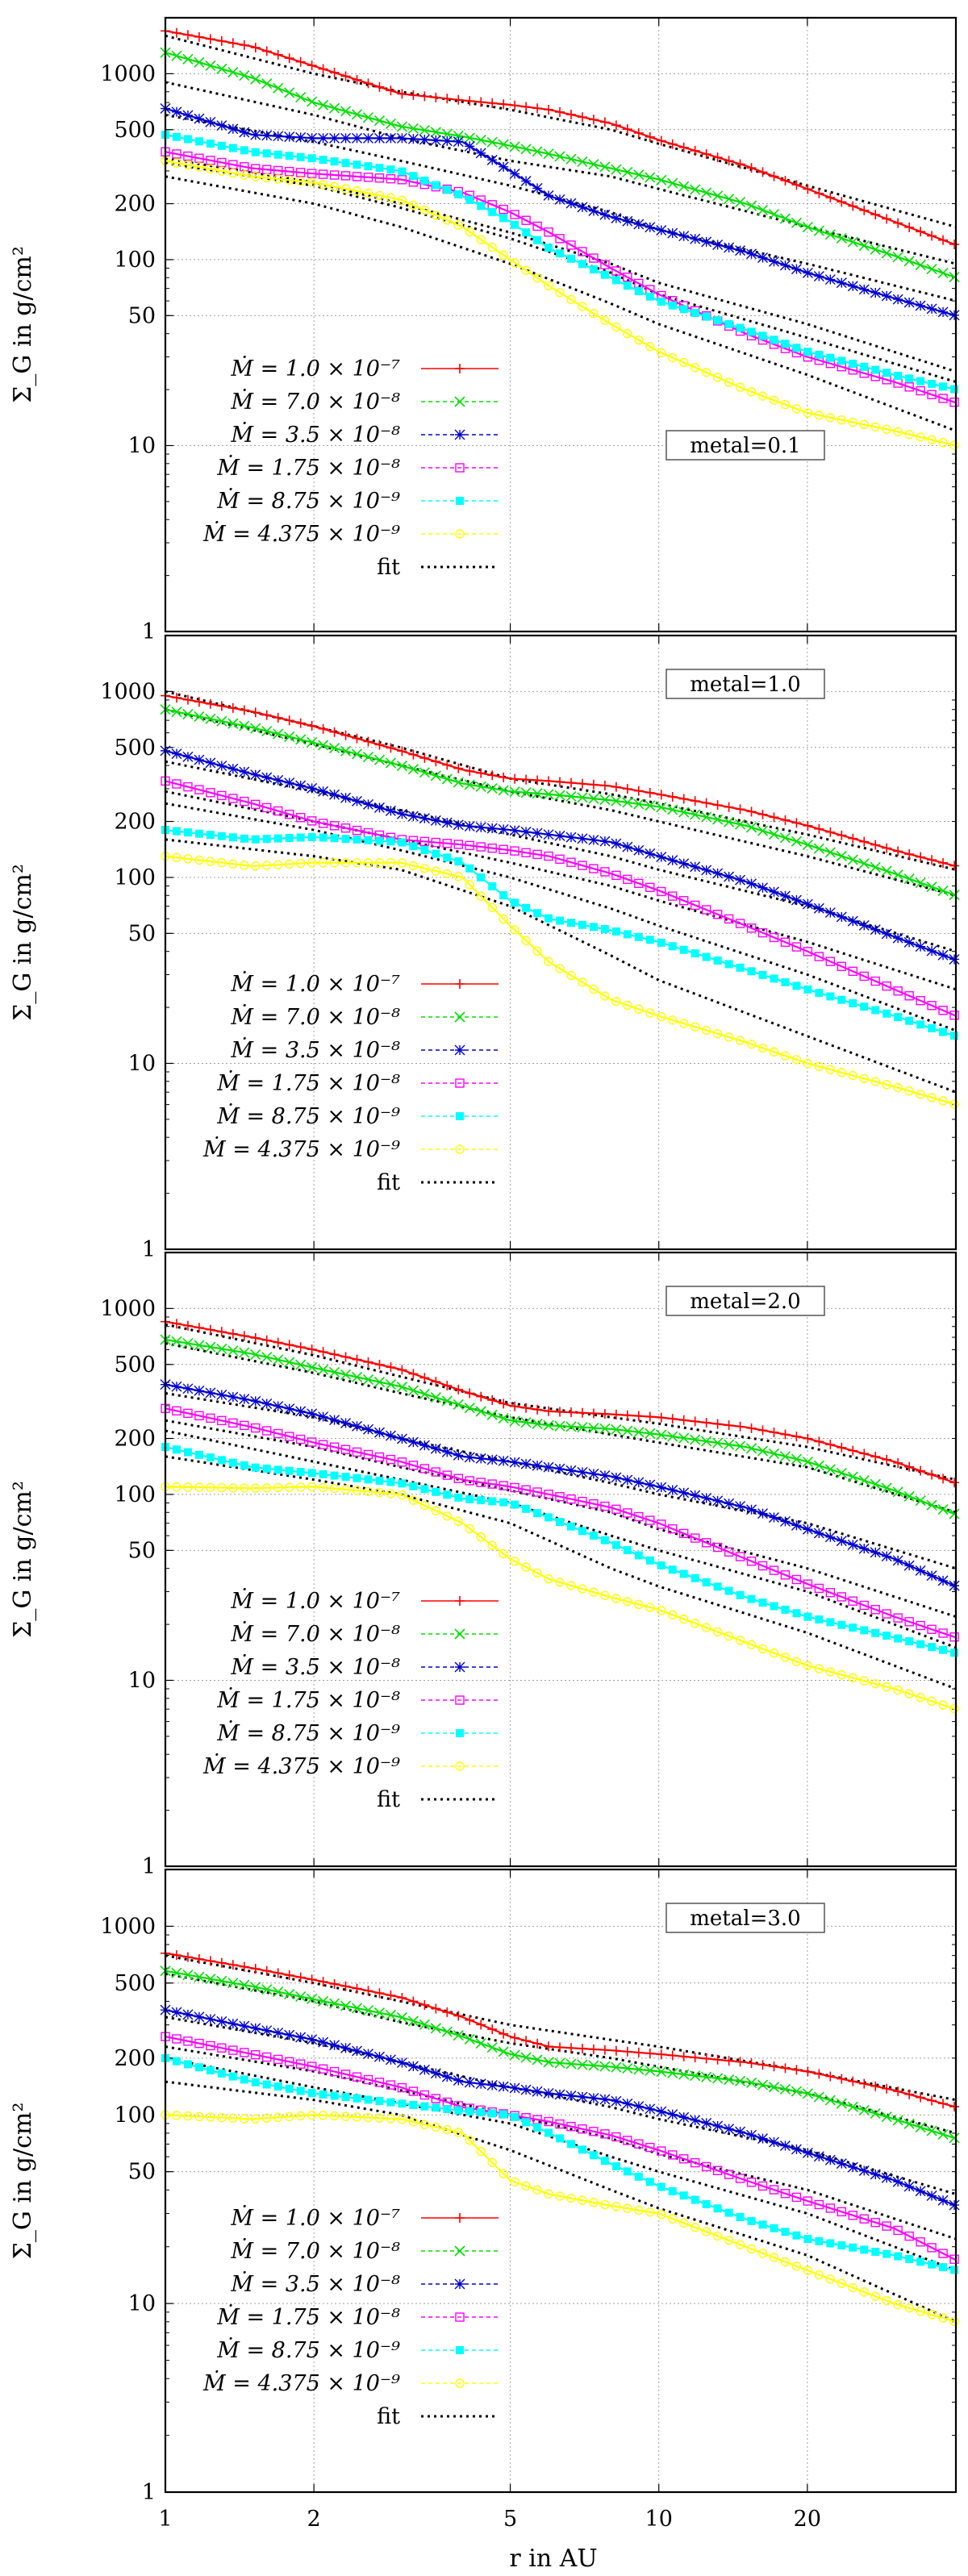 This screenshot has height=2576, width=968. Describe the element at coordinates (135, 877) in the screenshot. I see `y-tick-label: 100` at that location.